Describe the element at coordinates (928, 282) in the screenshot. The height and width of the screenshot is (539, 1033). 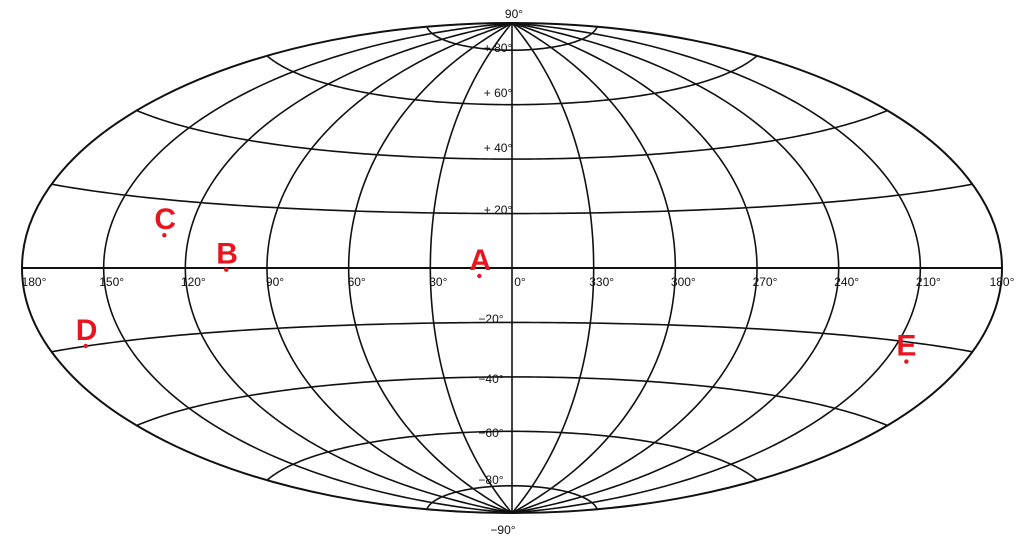
I see `longitude-label: 210°` at that location.